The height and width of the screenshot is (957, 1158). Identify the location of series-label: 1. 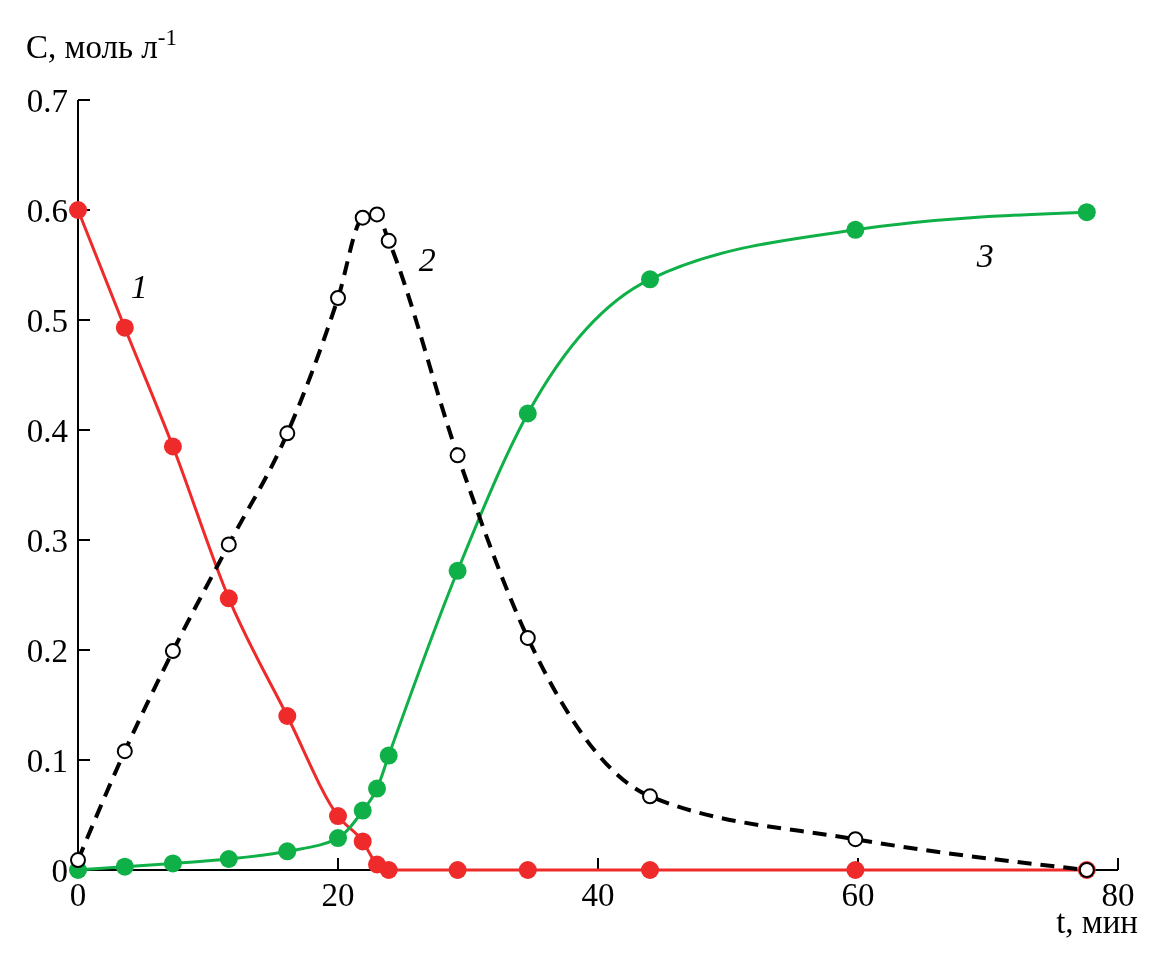
(139, 286).